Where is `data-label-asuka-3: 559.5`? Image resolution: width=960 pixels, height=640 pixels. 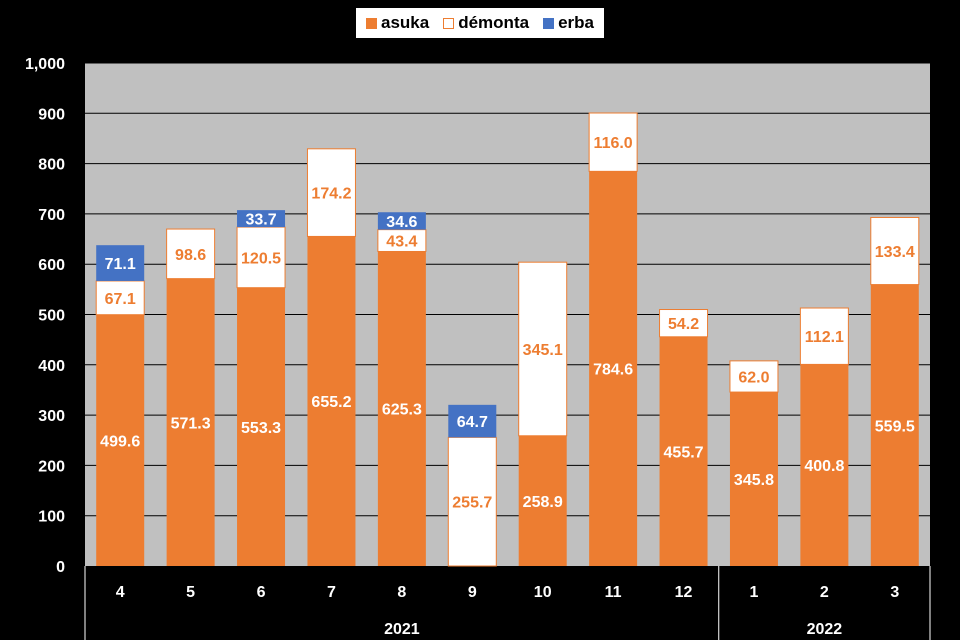
data-label-asuka-3: 559.5 is located at coordinates (895, 426).